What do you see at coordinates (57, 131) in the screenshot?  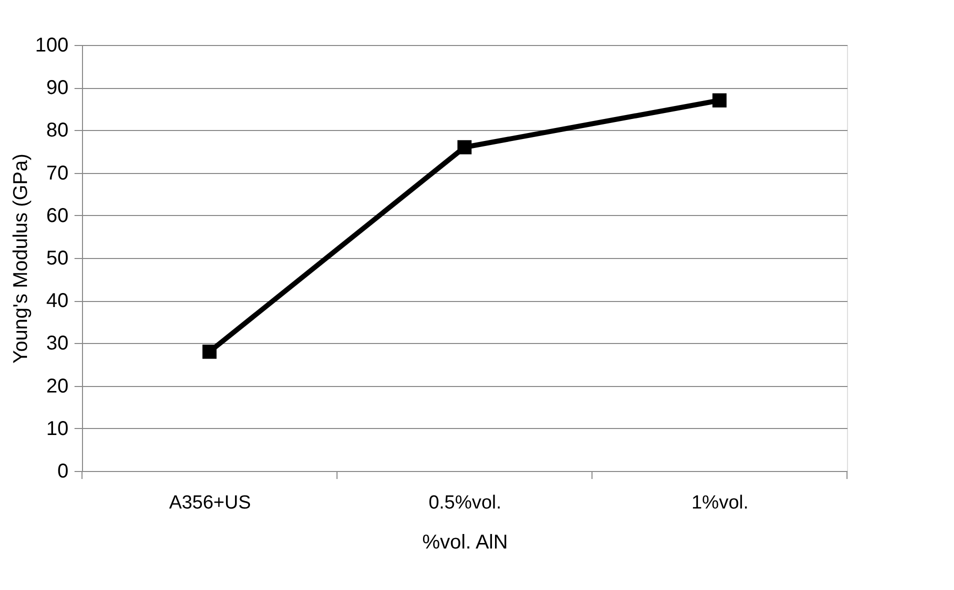 I see `y-tick-label: 80` at bounding box center [57, 131].